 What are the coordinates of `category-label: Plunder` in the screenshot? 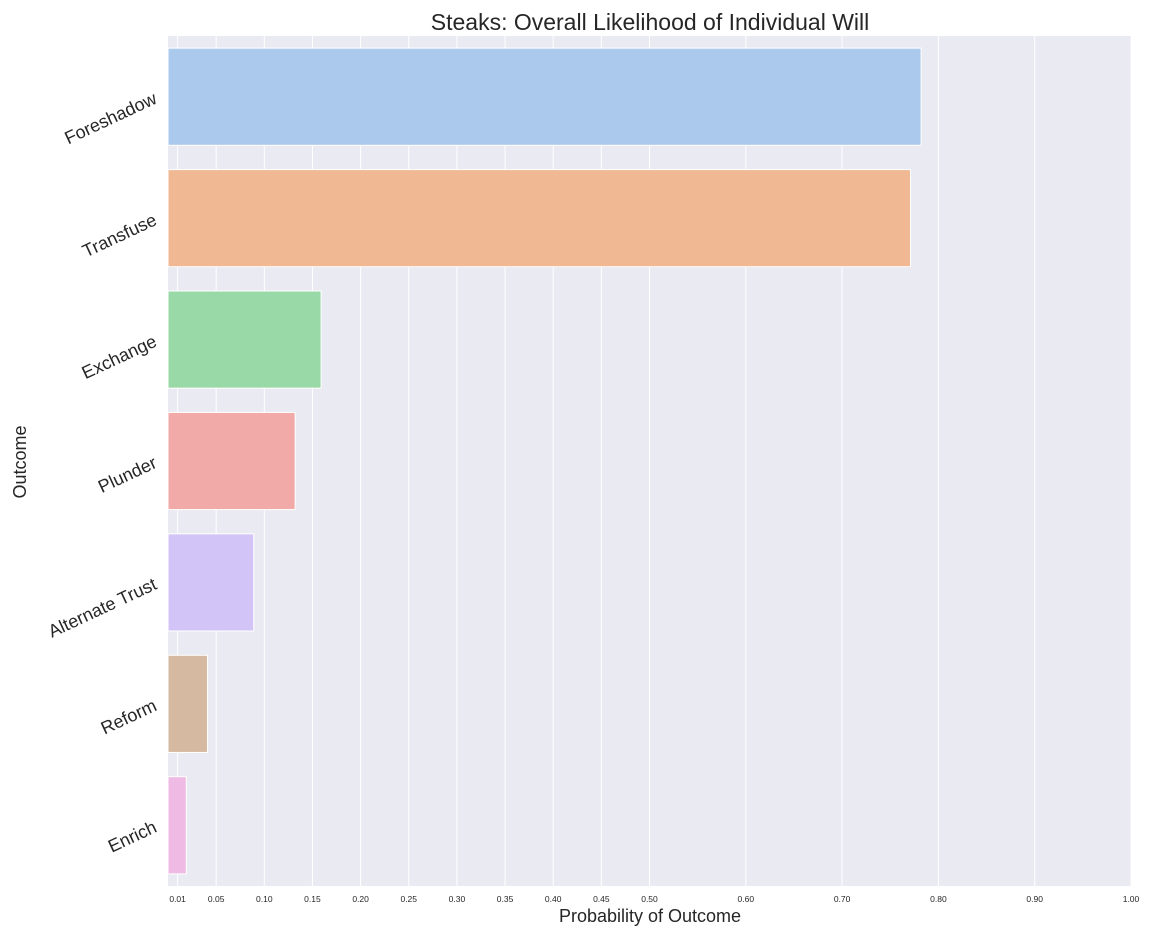 It's located at (127, 474).